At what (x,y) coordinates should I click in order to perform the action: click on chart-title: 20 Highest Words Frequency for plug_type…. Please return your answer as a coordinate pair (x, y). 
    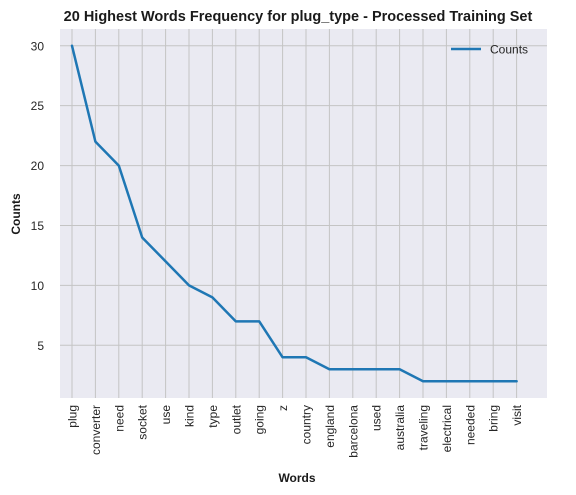
    Looking at the image, I should click on (298, 17).